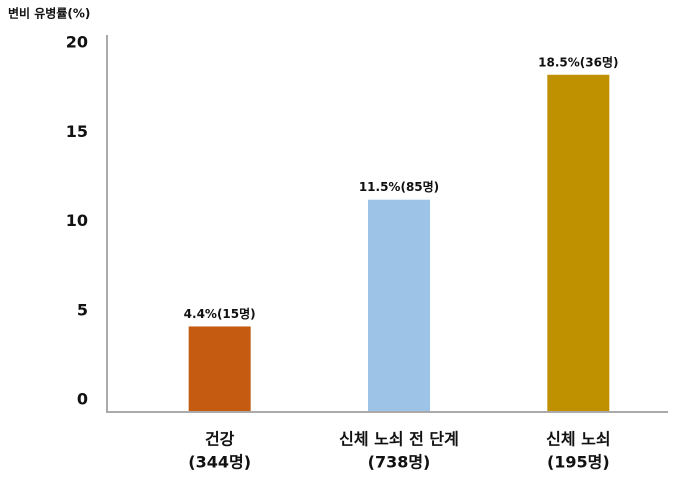 This screenshot has width=680, height=482. I want to click on value-label: 18.5%(36명), so click(578, 62).